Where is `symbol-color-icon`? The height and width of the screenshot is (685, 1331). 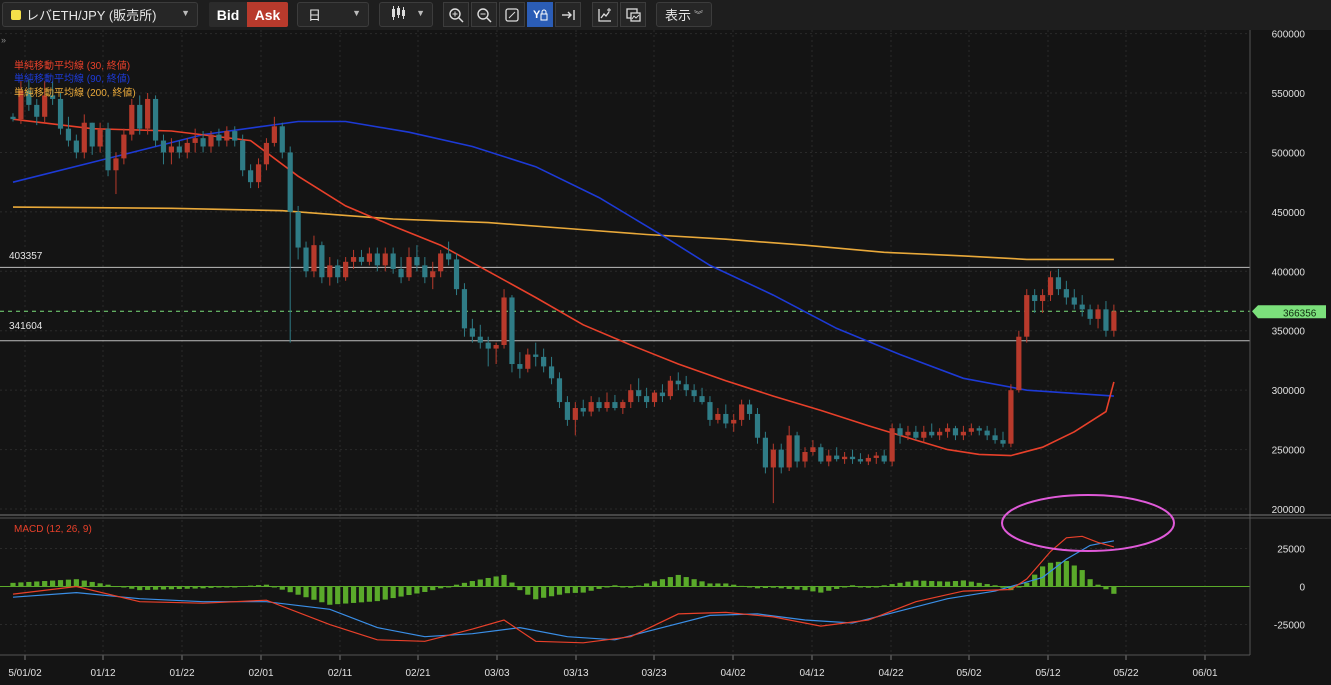 symbol-color-icon is located at coordinates (16, 14).